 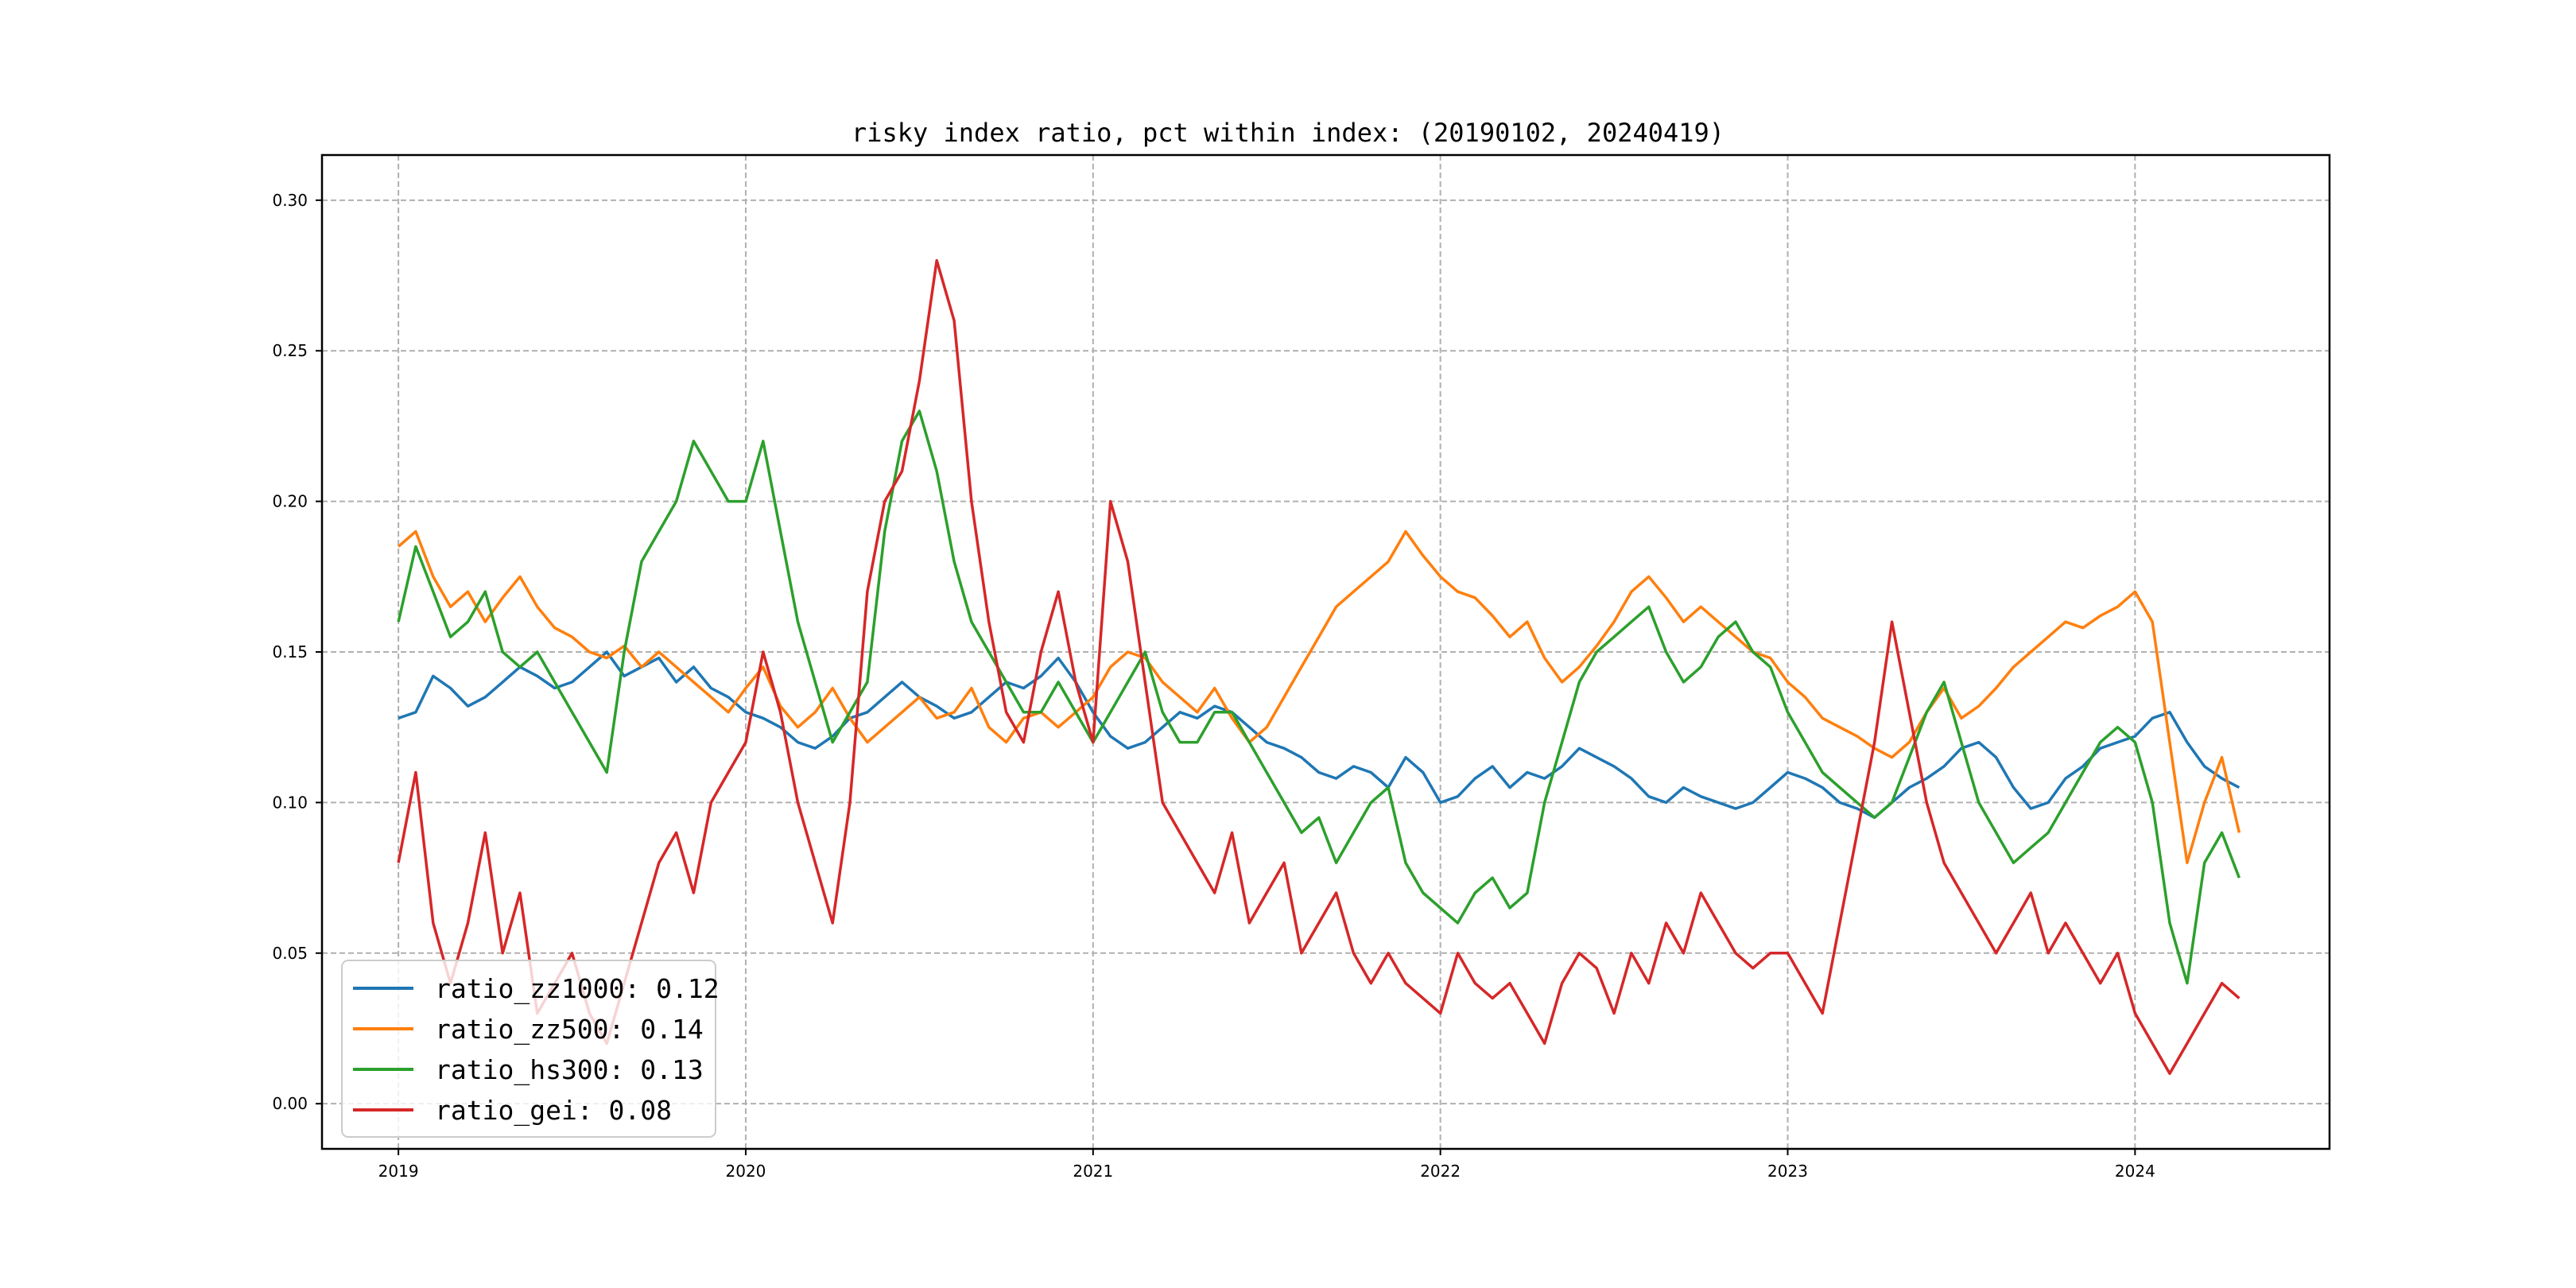 What do you see at coordinates (1093, 1171) in the screenshot?
I see `x-tick-label: 2021` at bounding box center [1093, 1171].